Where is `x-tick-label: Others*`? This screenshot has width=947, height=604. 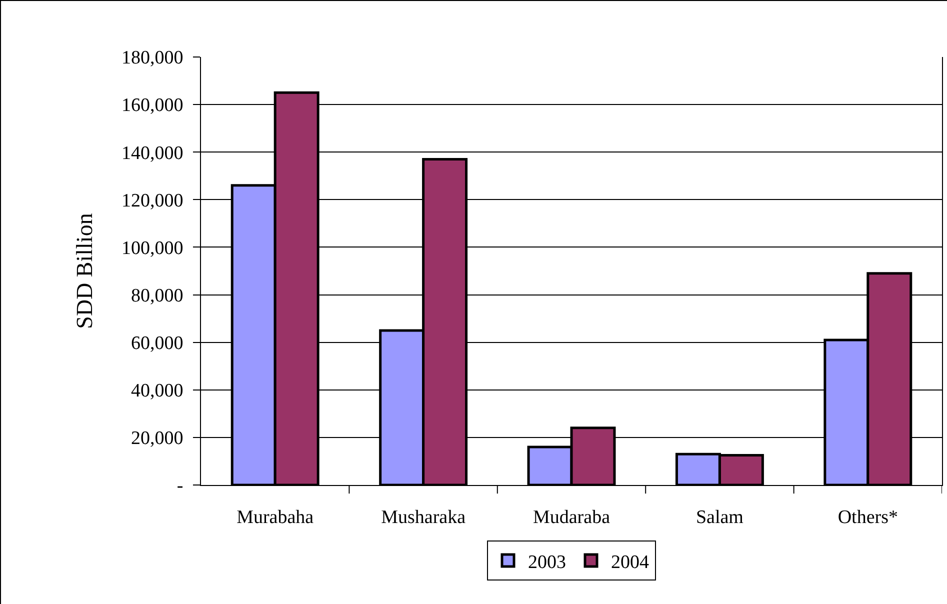
x-tick-label: Others* is located at coordinates (868, 517).